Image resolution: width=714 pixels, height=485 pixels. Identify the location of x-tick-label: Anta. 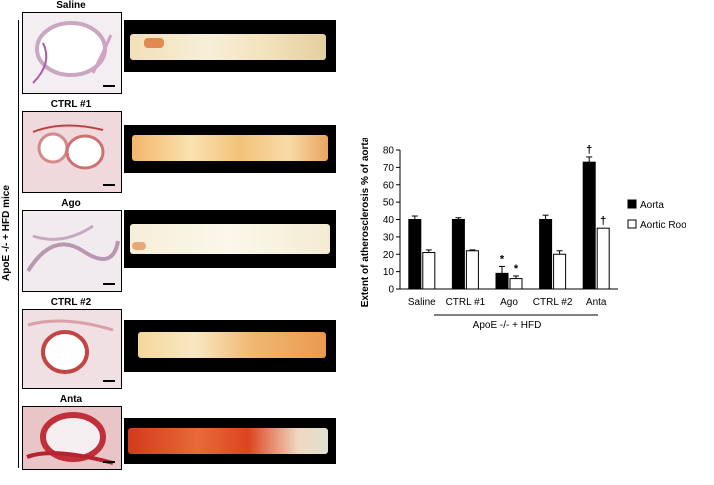
(596, 302).